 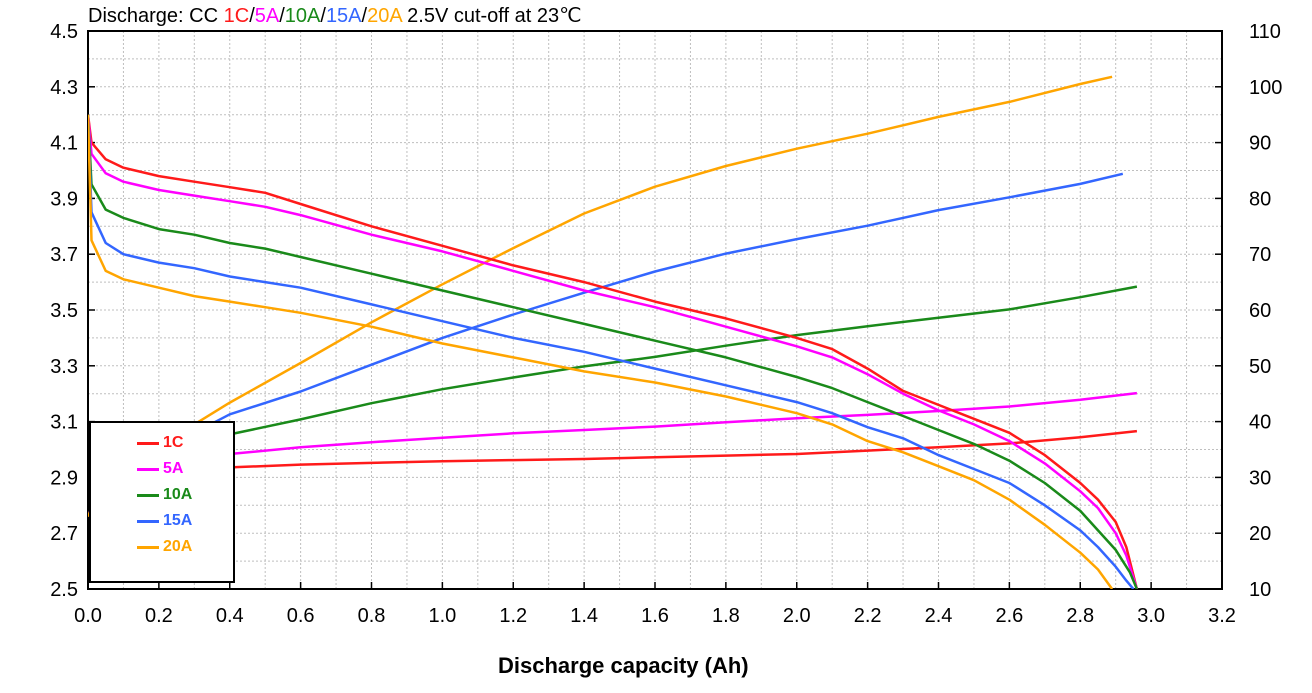 What do you see at coordinates (1265, 32) in the screenshot?
I see `y2-tick-label: 110` at bounding box center [1265, 32].